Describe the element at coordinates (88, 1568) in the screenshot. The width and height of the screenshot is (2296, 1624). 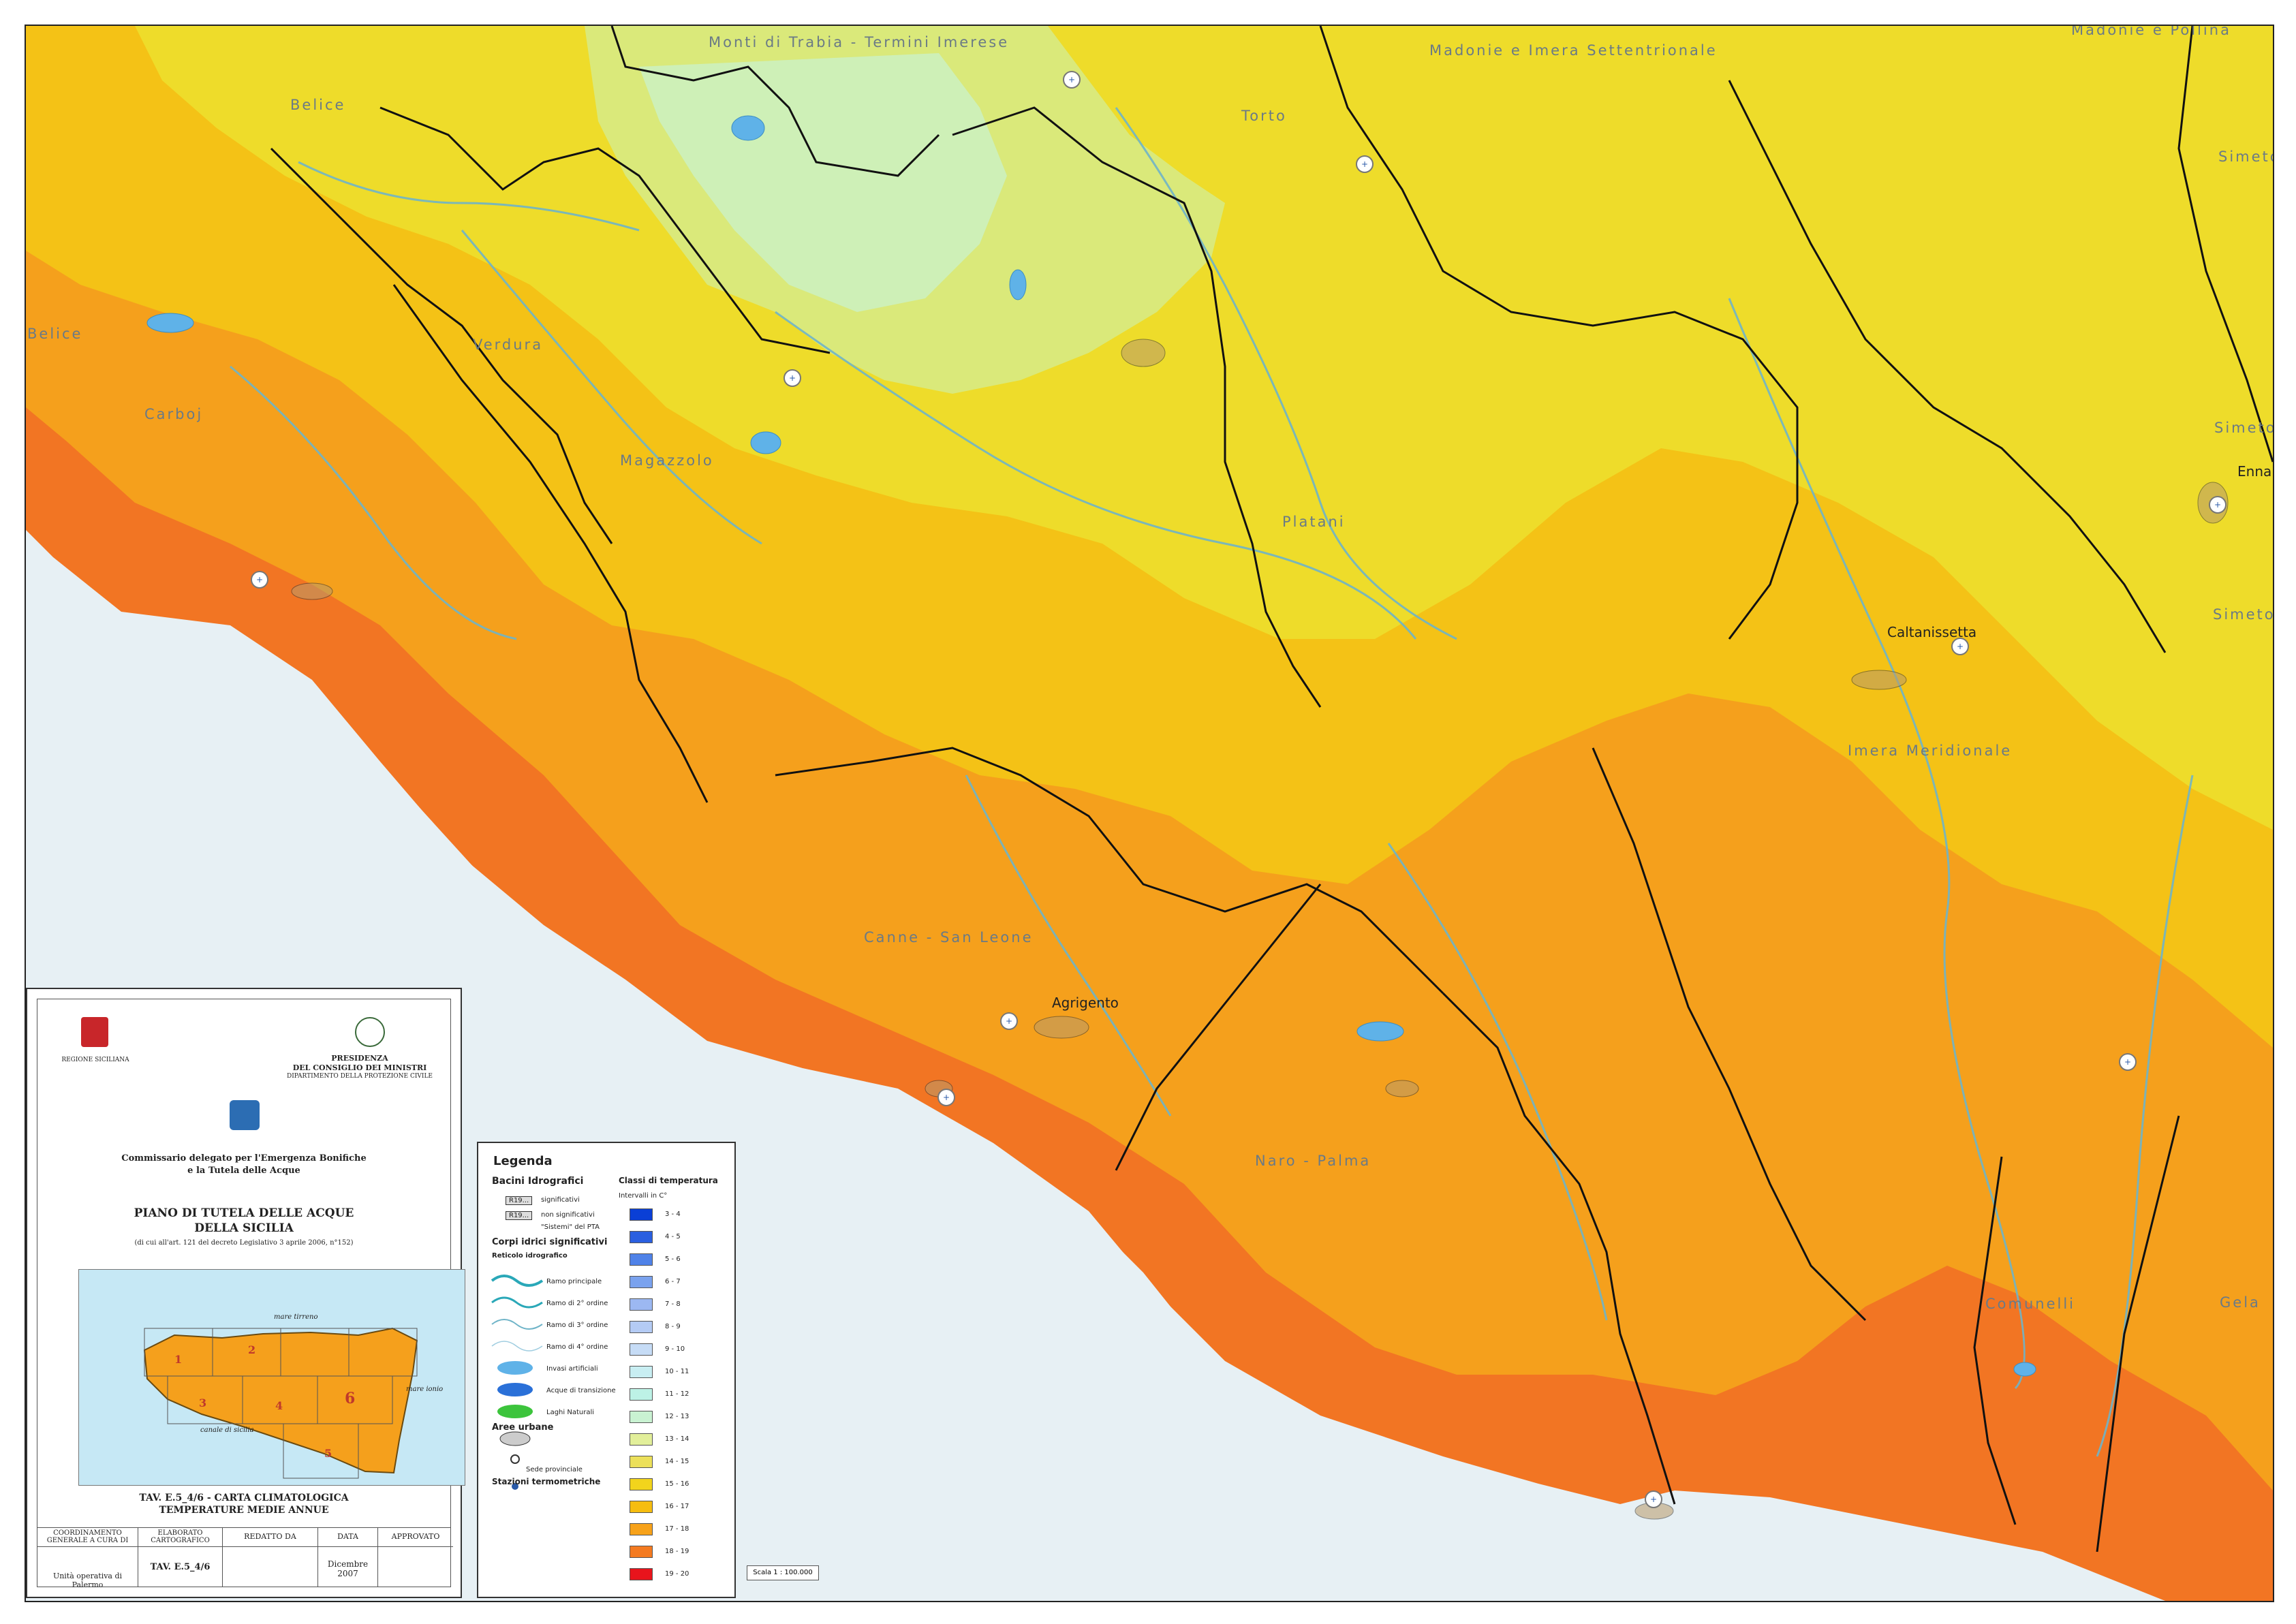
I see `col1-value: Unità operativa di Palermo` at that location.